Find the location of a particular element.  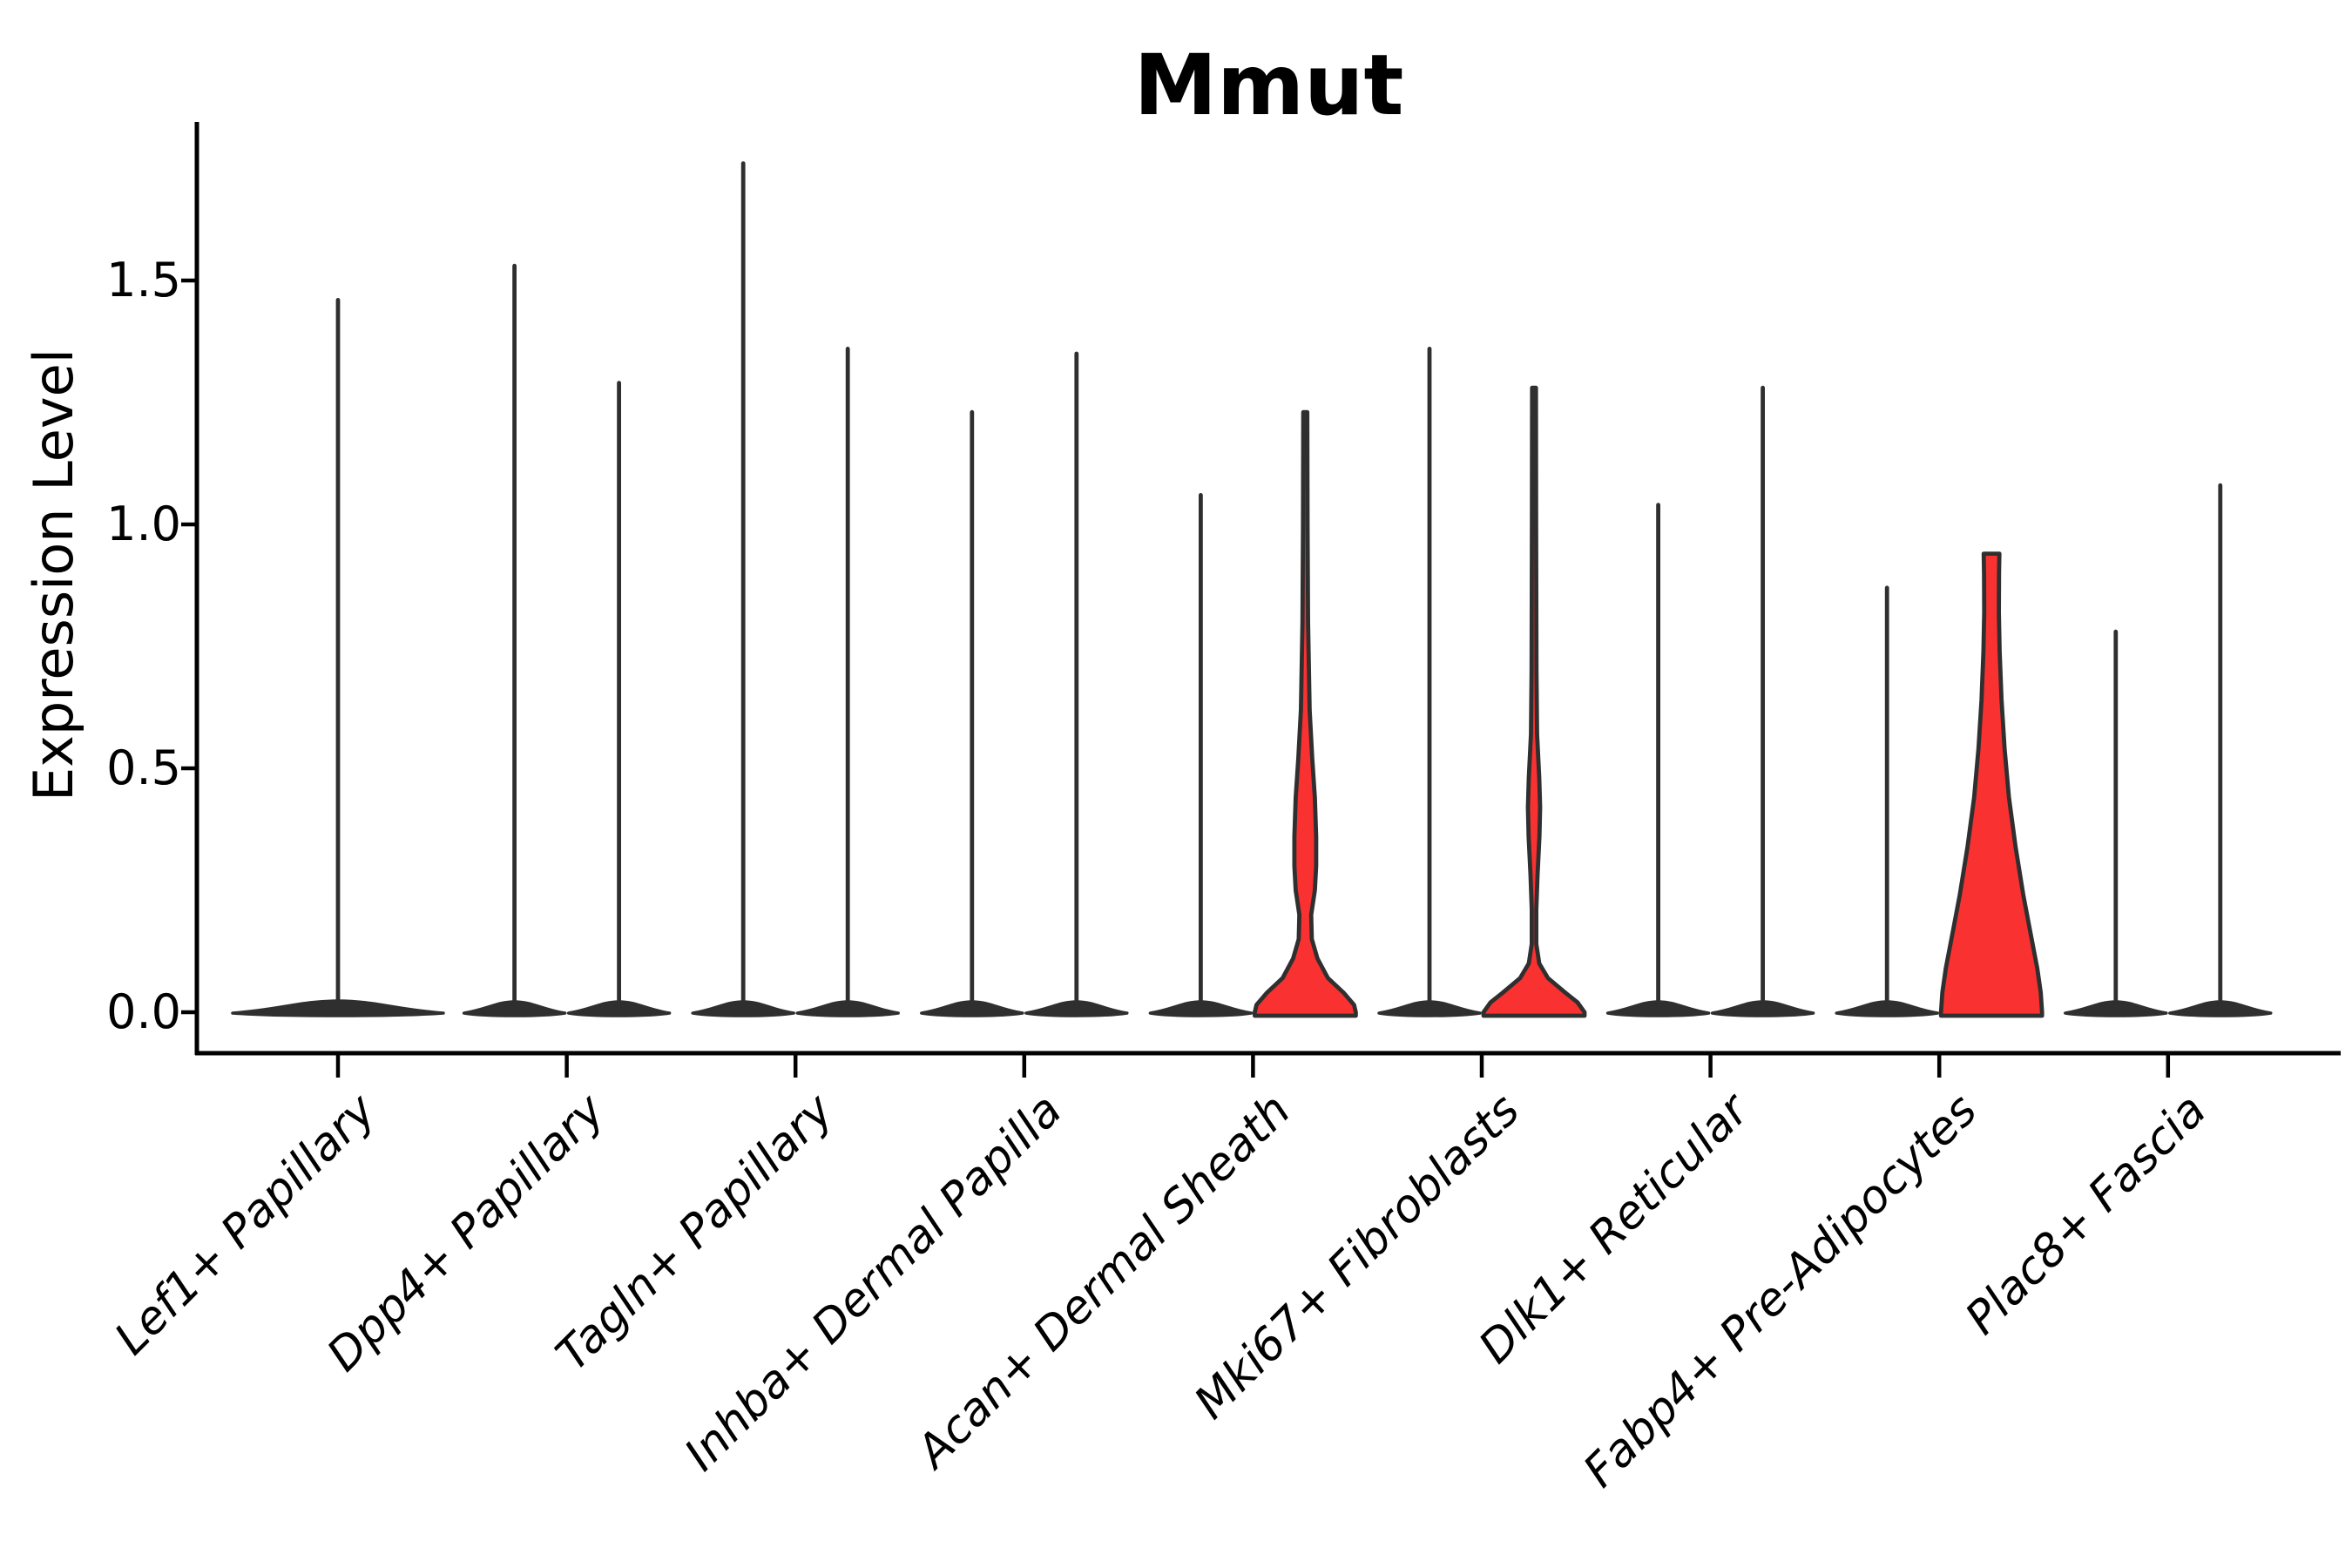

y-axis-label: Expression Level is located at coordinates (53, 574).